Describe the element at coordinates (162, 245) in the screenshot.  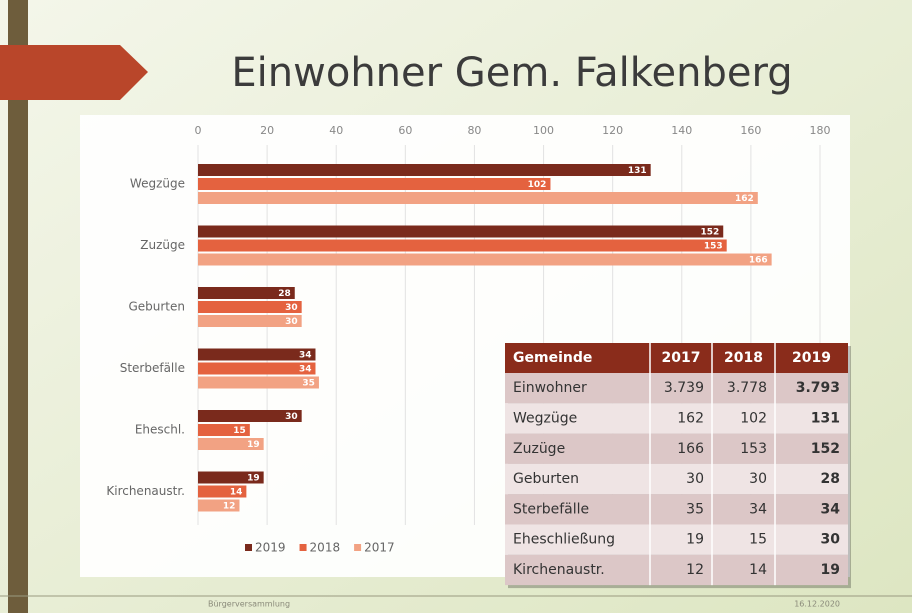
I see `y-tick-label: Zuzüge` at that location.